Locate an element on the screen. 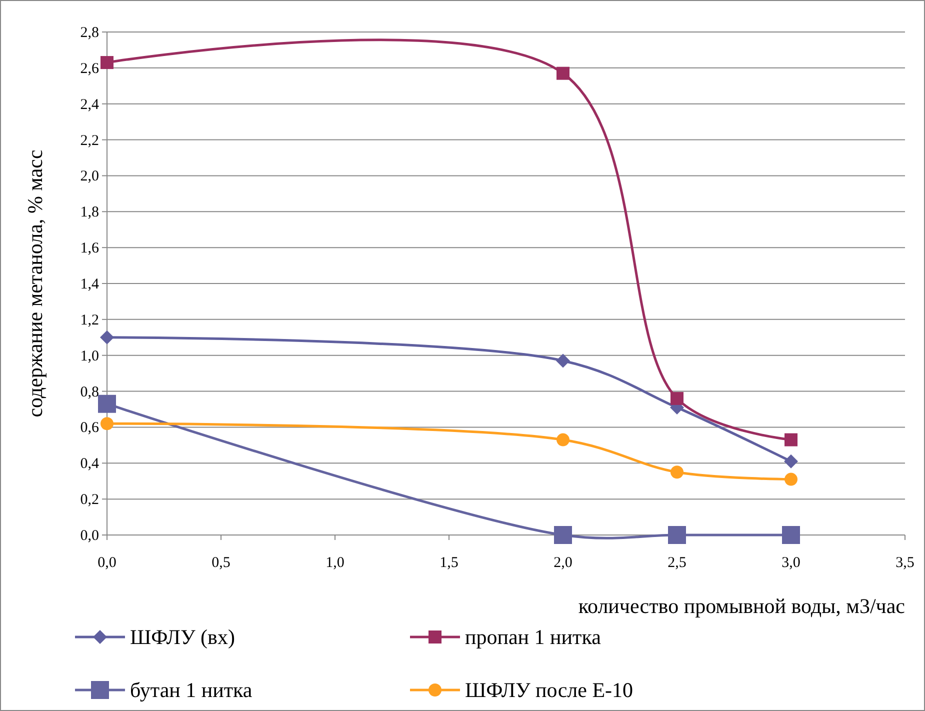 The image size is (925, 711). y-tick-label: 2,6 is located at coordinates (90, 68).